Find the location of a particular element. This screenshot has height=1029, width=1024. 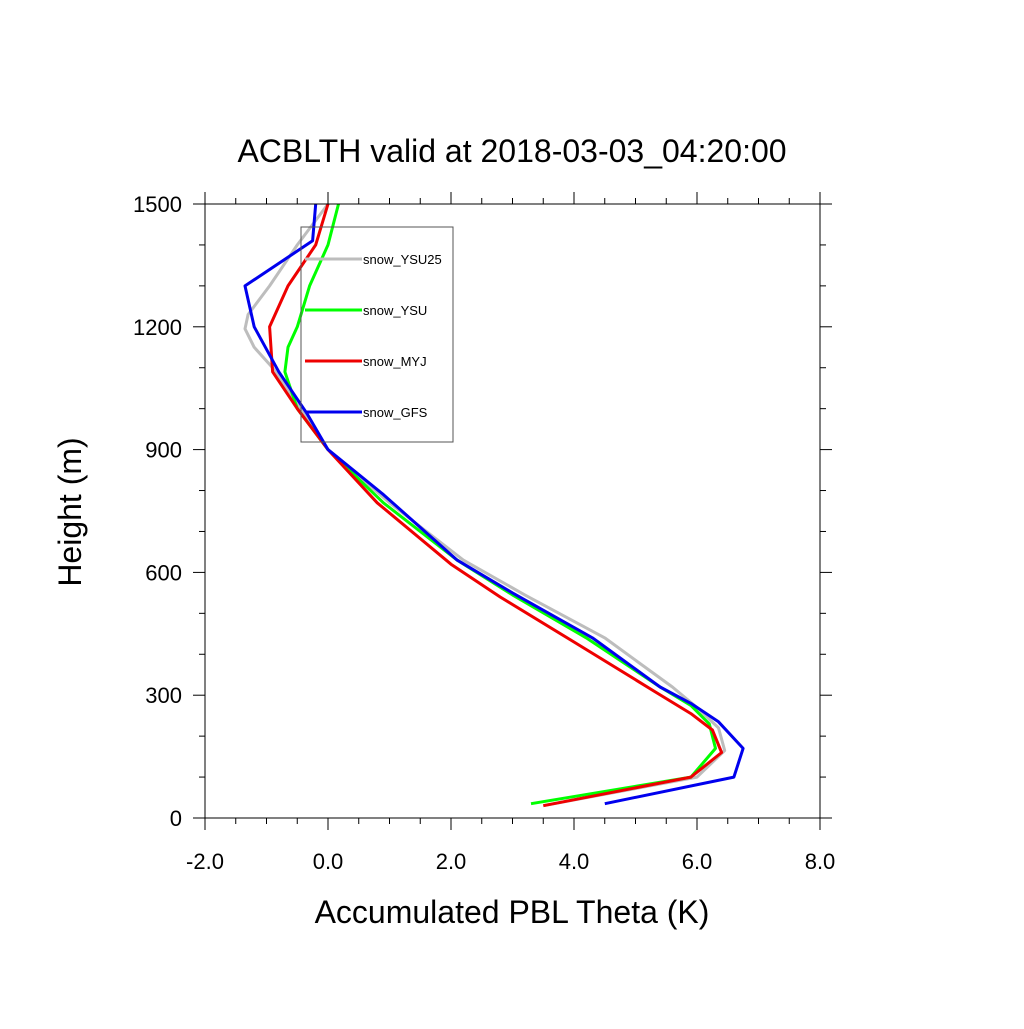

x-axis-label: Accumulated PBL Theta (K) is located at coordinates (512, 912).